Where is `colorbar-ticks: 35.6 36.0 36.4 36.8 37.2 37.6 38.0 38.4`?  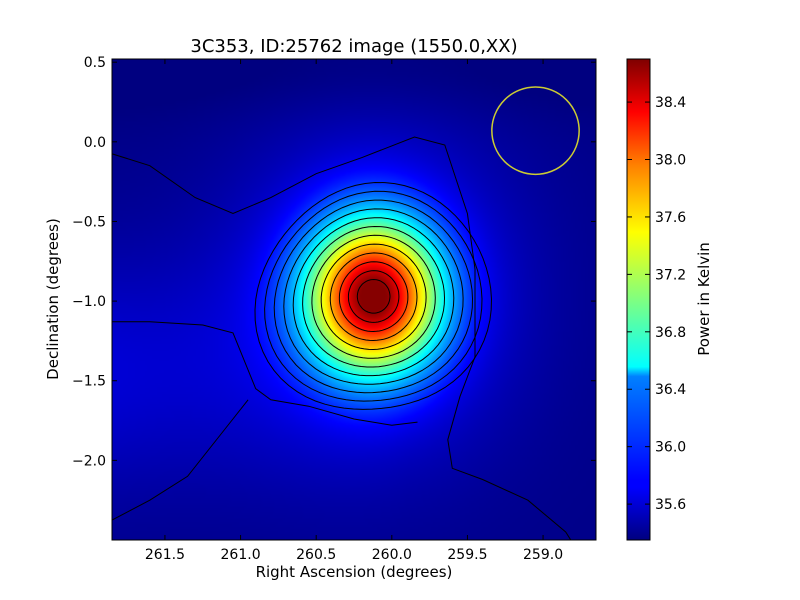 colorbar-ticks: 35.6 36.0 36.4 36.8 37.2 37.6 38.0 38.4 is located at coordinates (656, 304).